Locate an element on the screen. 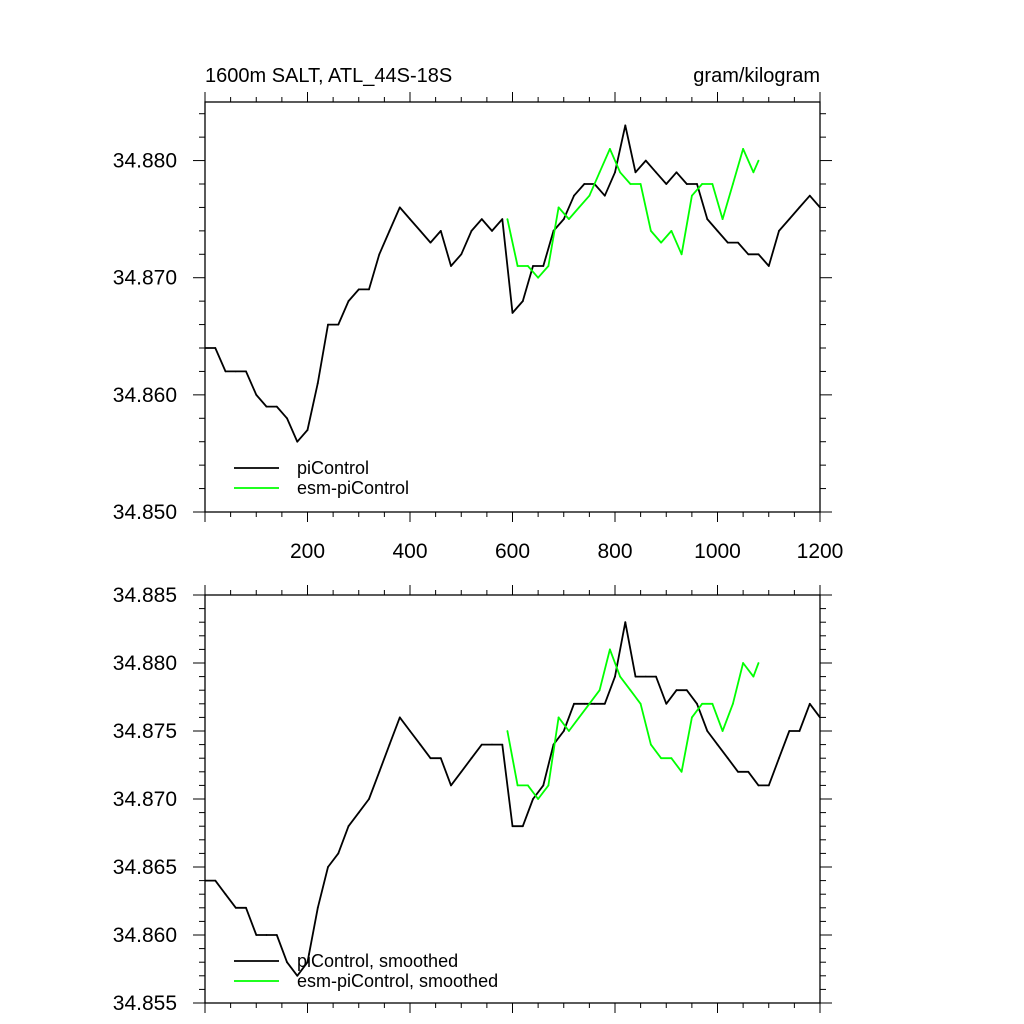 Image resolution: width=1024 pixels, height=1024 pixels. legend-label: piControl is located at coordinates (333, 468).